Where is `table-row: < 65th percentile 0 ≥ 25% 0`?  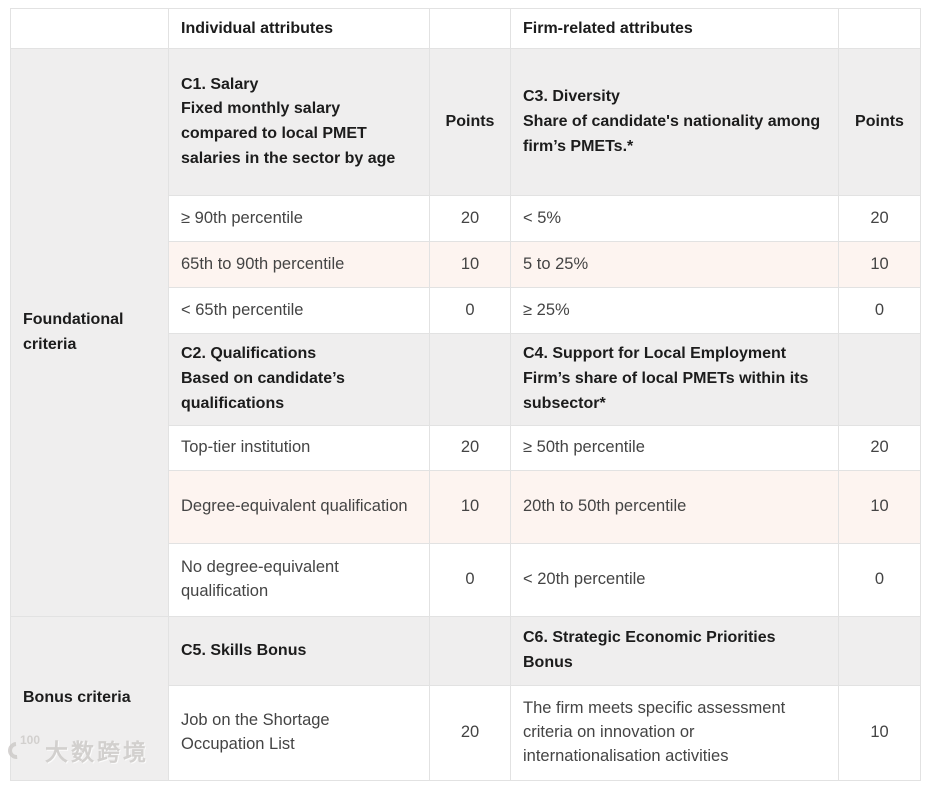 table-row: < 65th percentile 0 ≥ 25% 0 is located at coordinates (466, 311).